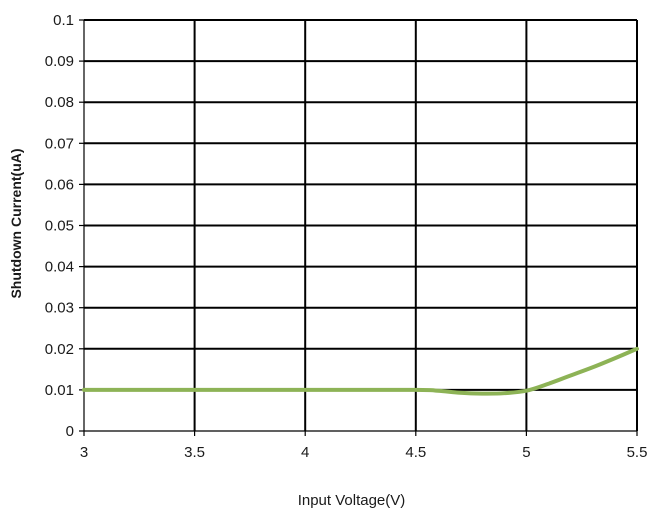 This screenshot has width=649, height=519. Describe the element at coordinates (415, 452) in the screenshot. I see `x-tick-label: 4.5` at that location.